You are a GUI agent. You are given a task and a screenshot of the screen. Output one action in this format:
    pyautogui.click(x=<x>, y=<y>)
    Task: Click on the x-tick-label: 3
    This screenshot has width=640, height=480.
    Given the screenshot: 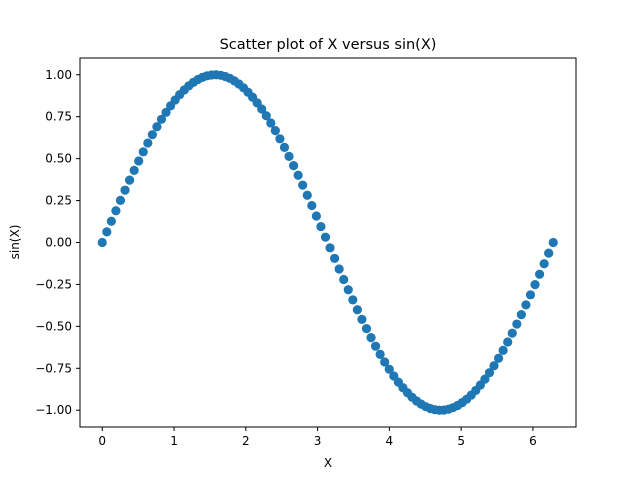 What is the action you would take?
    pyautogui.click(x=318, y=441)
    